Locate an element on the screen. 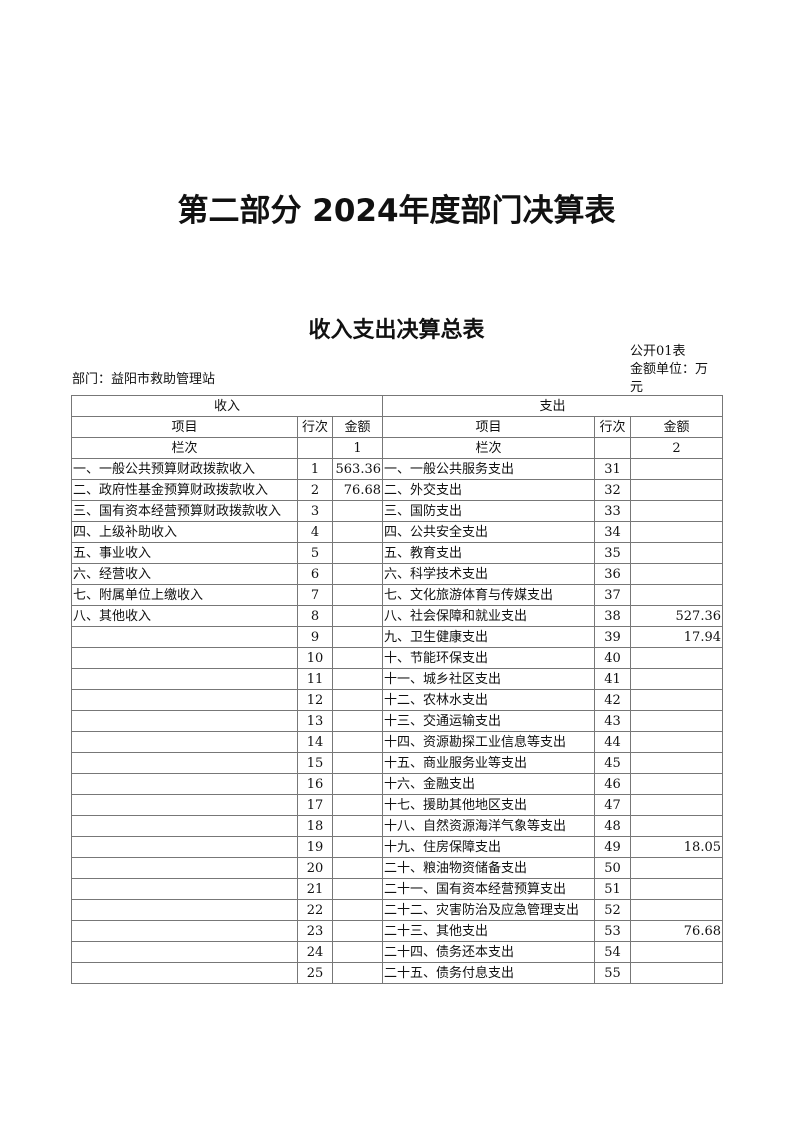 The image size is (793, 1122). expense-item: 五、教育支出 is located at coordinates (488, 553).